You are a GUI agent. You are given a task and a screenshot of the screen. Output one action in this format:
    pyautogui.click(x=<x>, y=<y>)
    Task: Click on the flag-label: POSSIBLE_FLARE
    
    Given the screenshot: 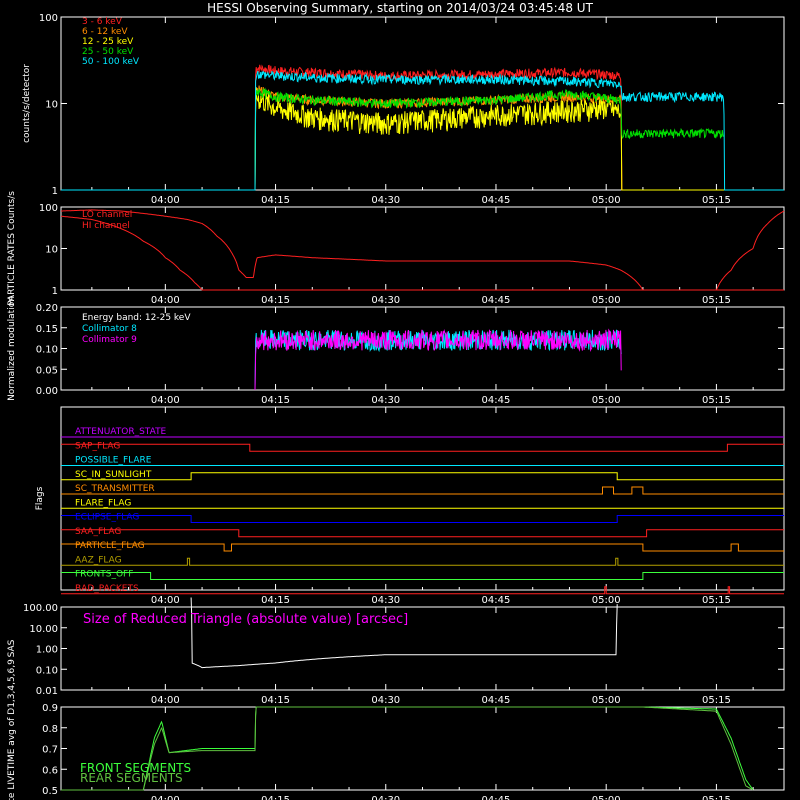 What is the action you would take?
    pyautogui.click(x=113, y=461)
    